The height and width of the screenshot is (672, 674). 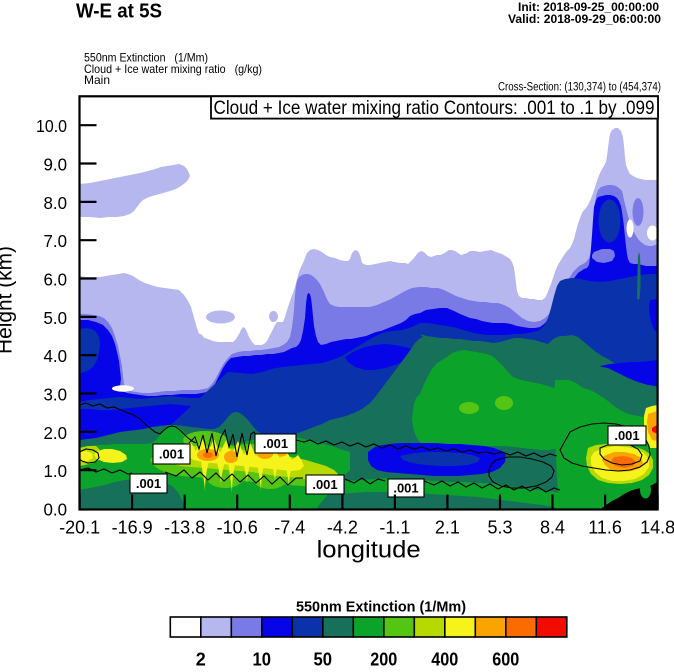 I want to click on svg-text: 11.6, so click(x=605, y=528).